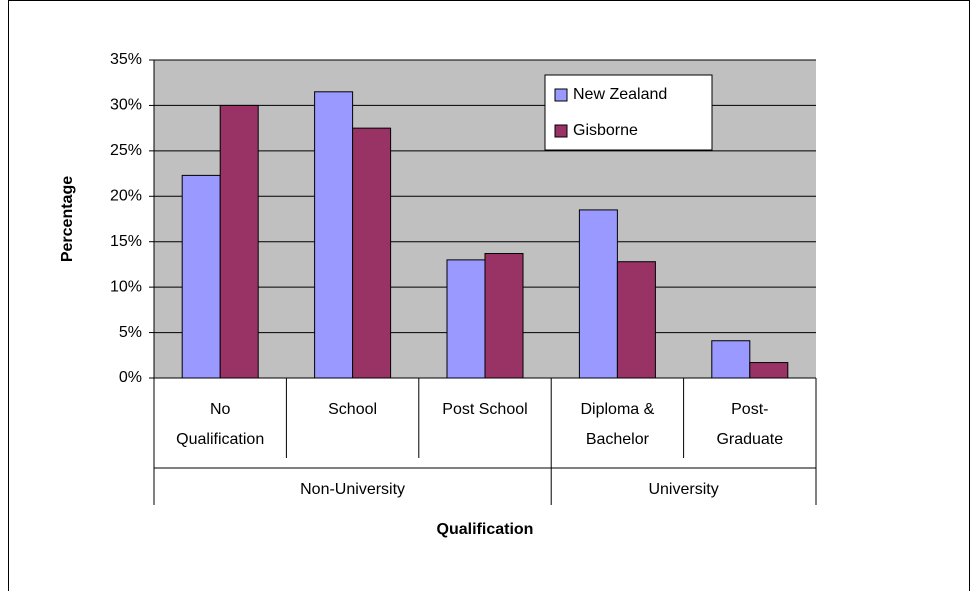 This screenshot has height=591, width=972. What do you see at coordinates (352, 409) in the screenshot?
I see `x-tick-label: School` at bounding box center [352, 409].